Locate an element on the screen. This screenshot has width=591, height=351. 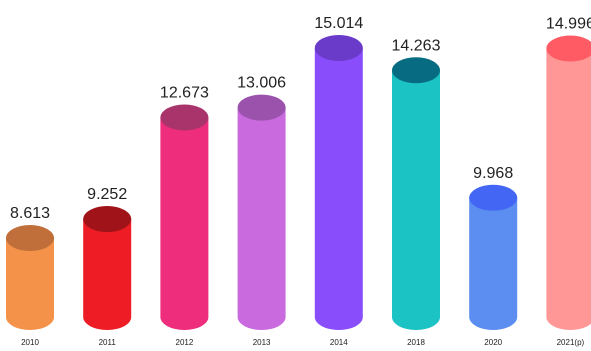
value-label: 8.613 is located at coordinates (30, 213).